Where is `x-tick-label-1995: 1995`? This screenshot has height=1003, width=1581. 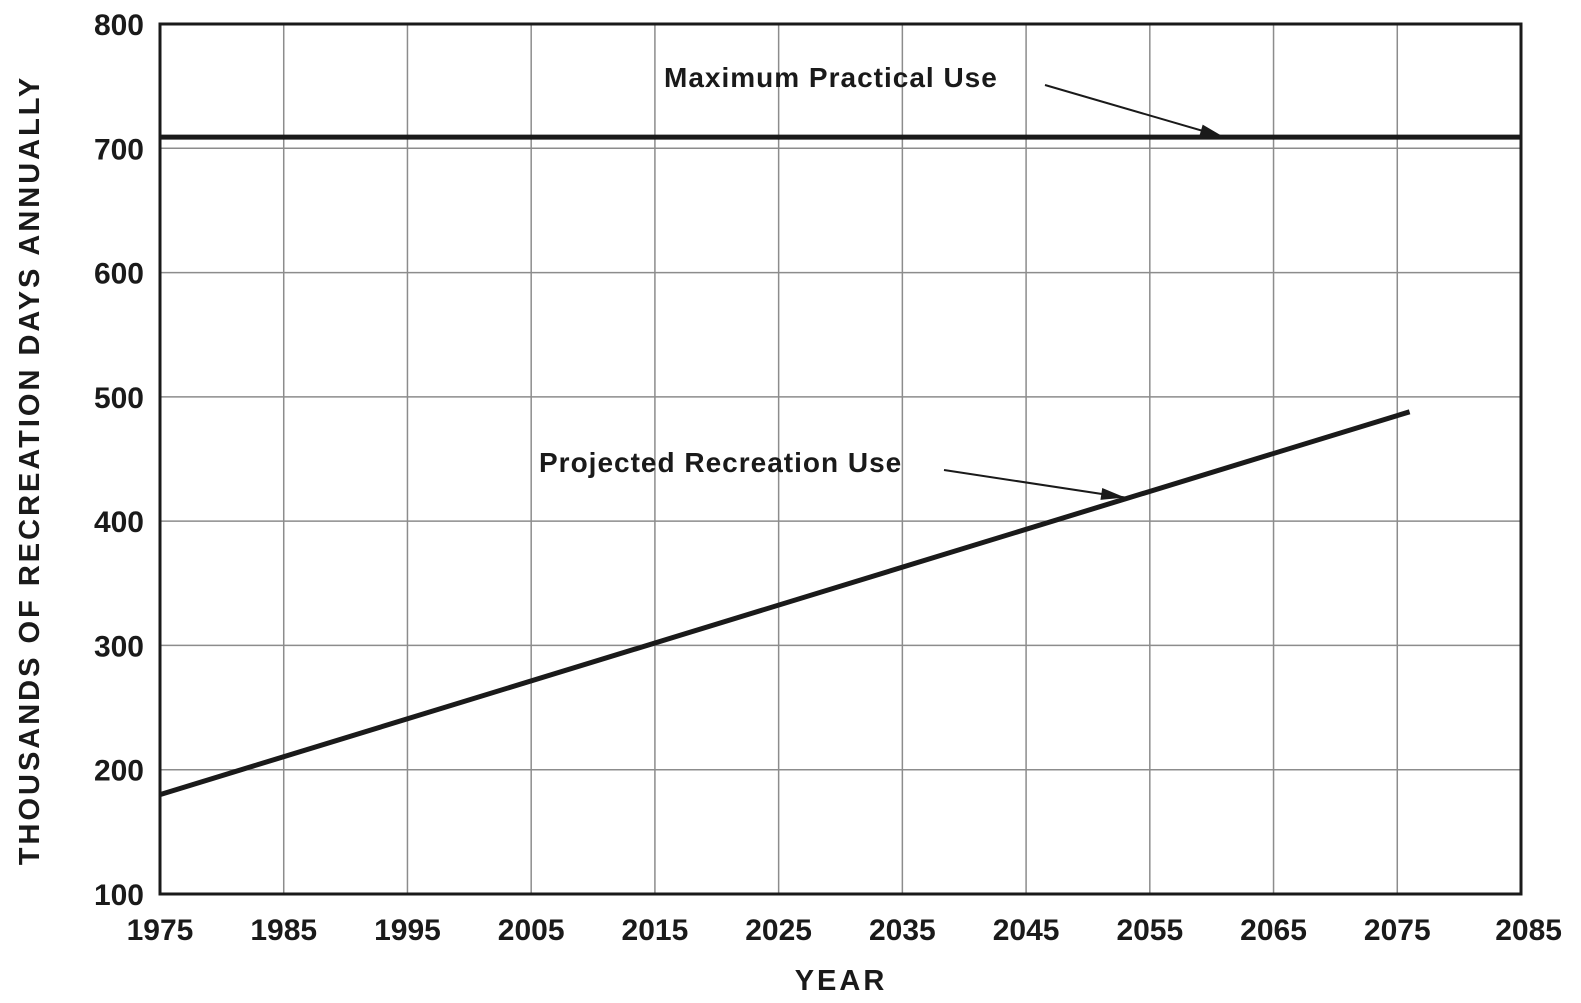
x-tick-label-1995: 1995 is located at coordinates (407, 930).